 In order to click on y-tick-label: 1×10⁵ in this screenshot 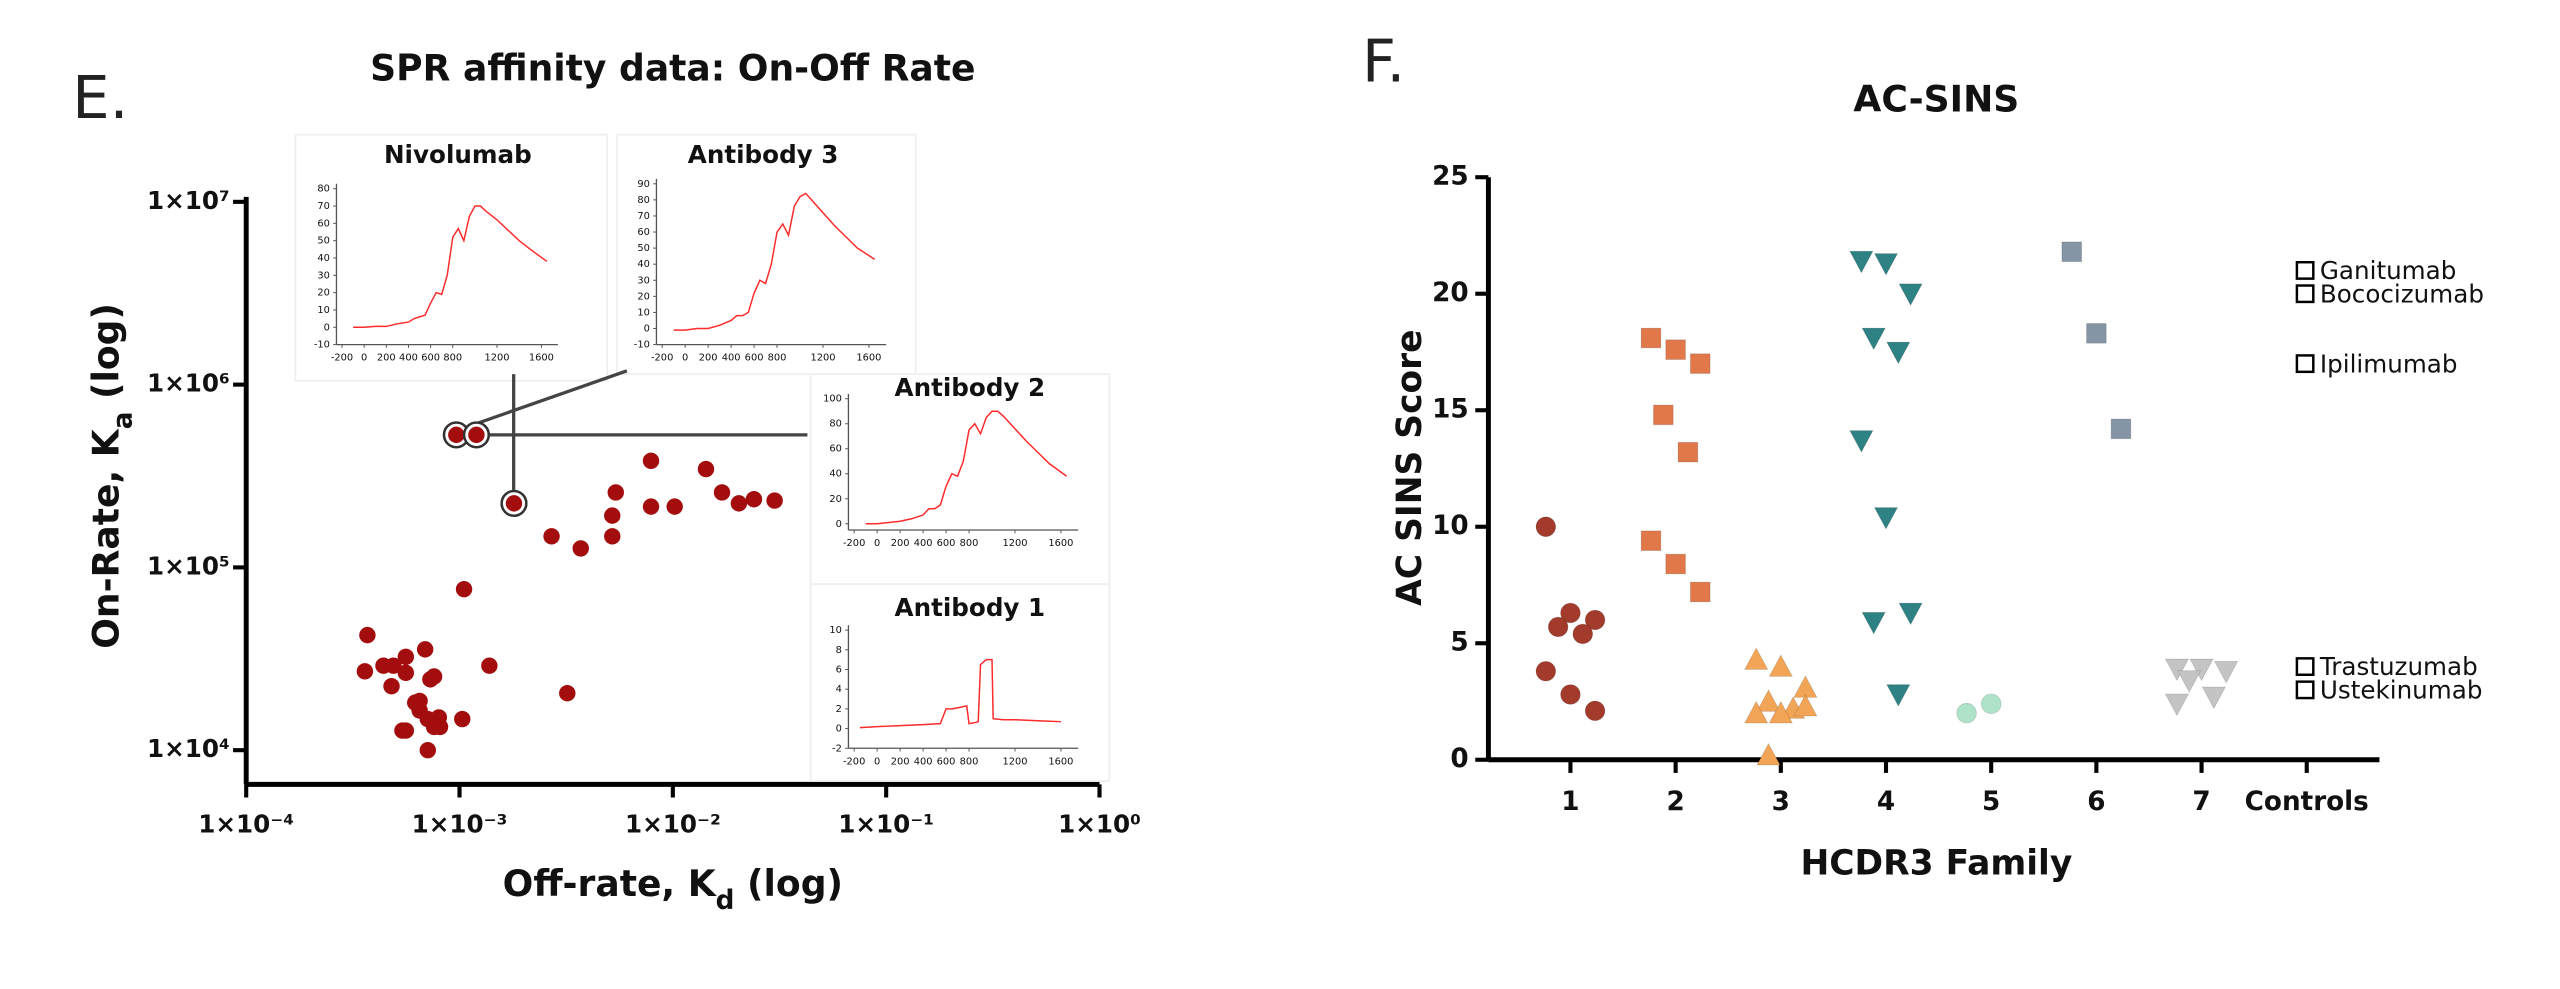, I will do `click(188, 565)`.